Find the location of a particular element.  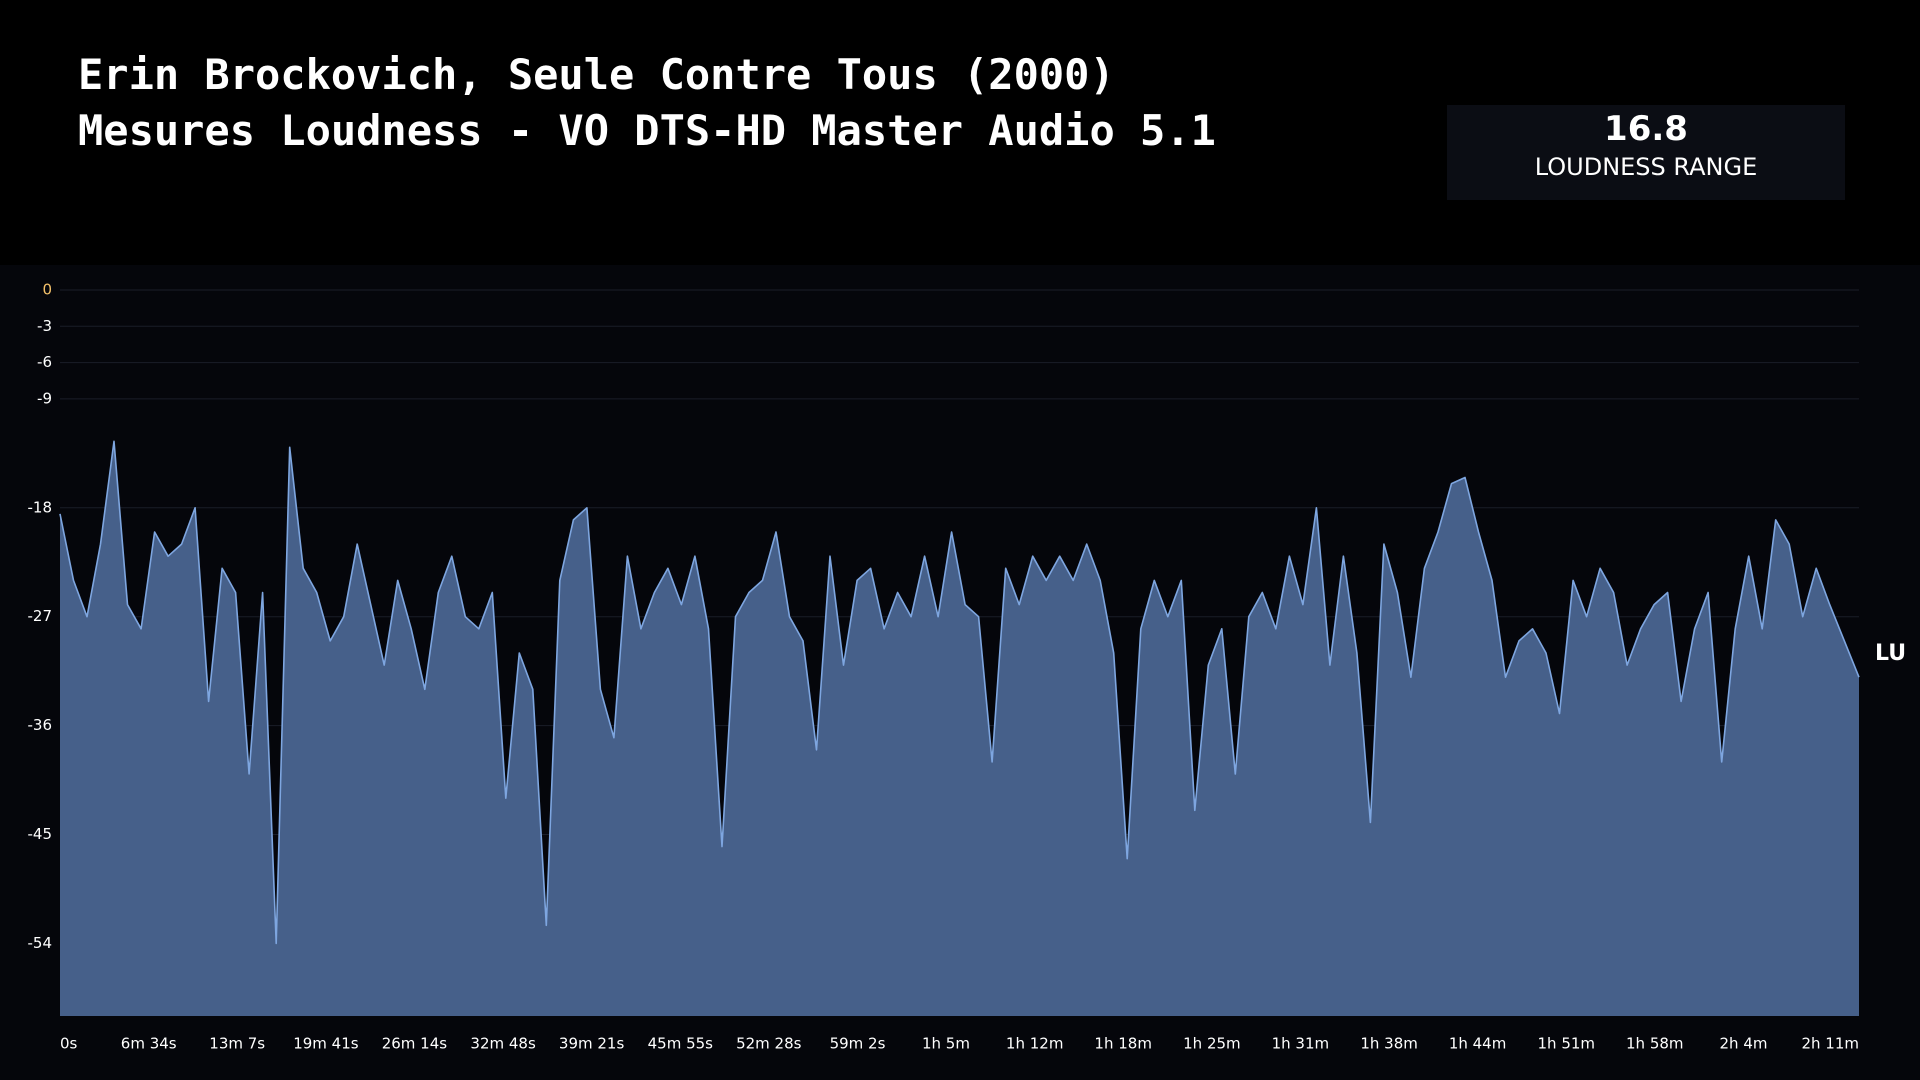

x-tick-label: 0s is located at coordinates (69, 1044).